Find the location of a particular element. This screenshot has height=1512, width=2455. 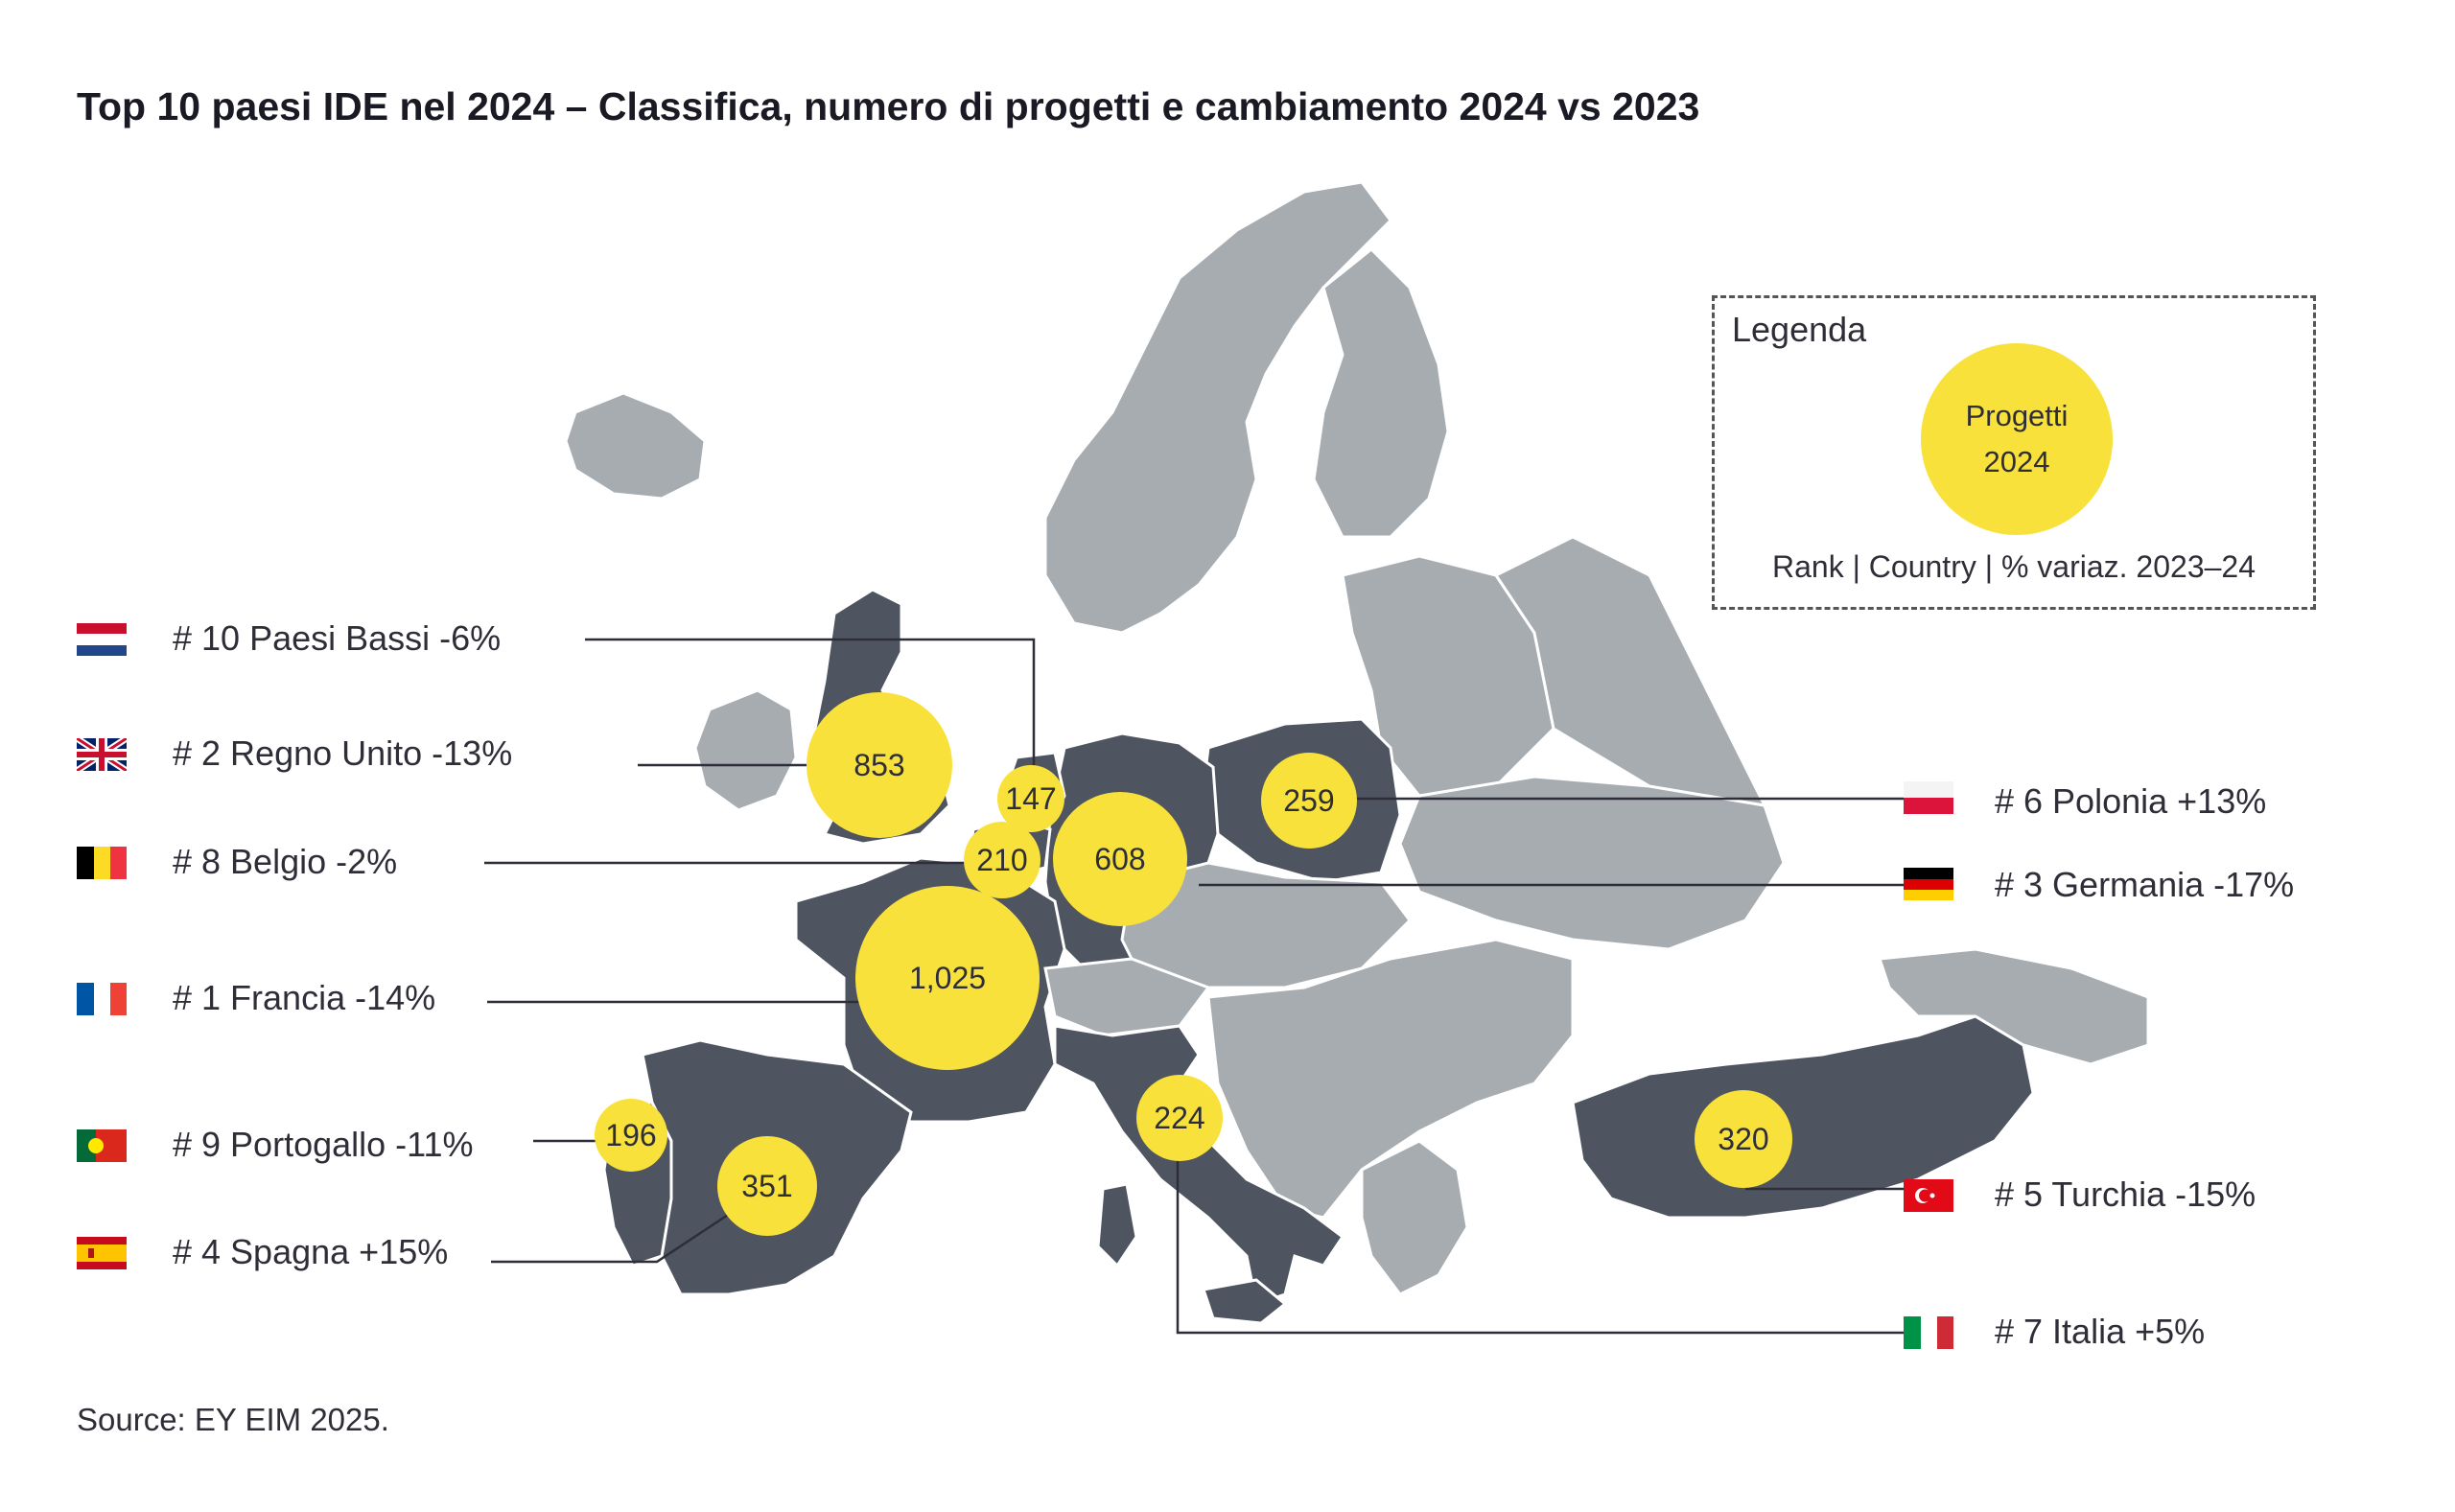

balkans-shape is located at coordinates (1390, 1079).